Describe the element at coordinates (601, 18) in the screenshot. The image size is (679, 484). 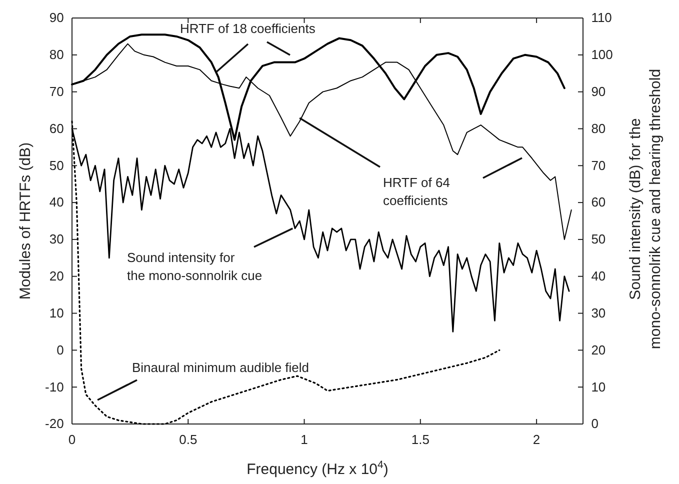
I see `y2-tick-label: 110` at that location.